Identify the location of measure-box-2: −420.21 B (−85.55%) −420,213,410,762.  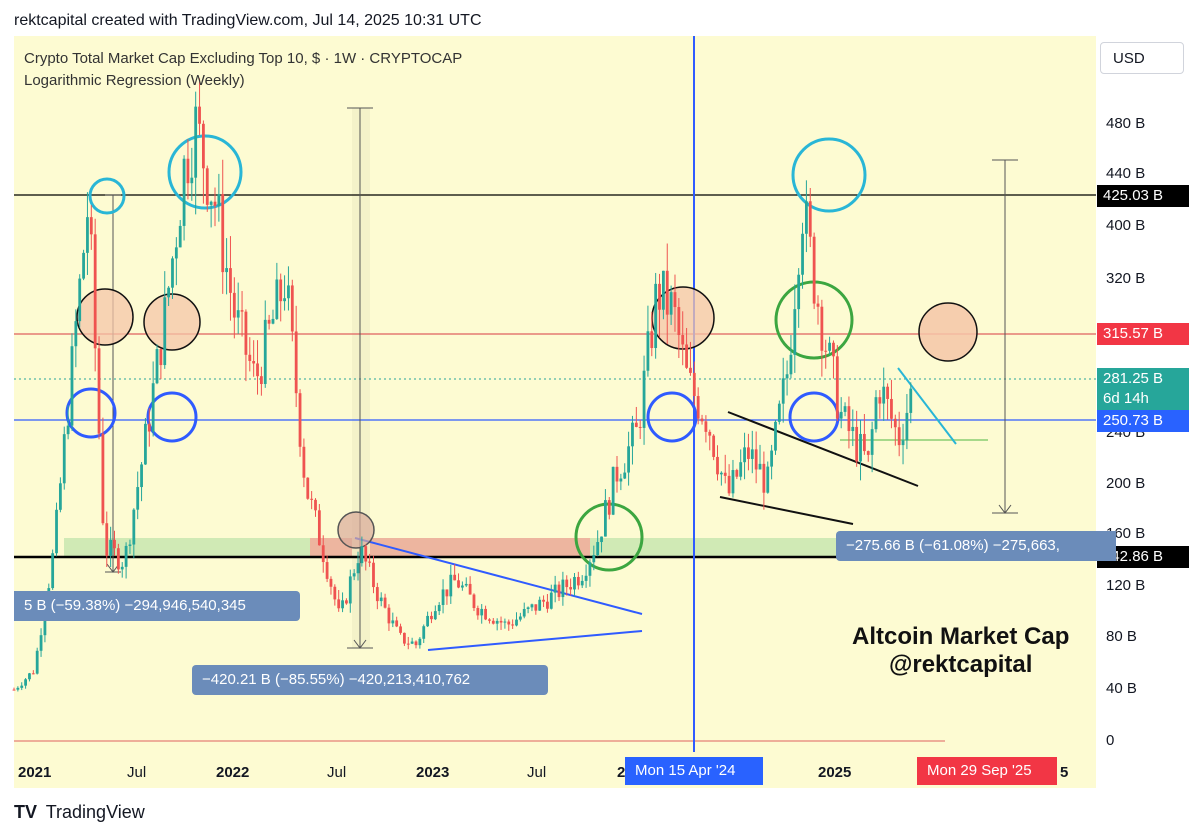
(370, 680).